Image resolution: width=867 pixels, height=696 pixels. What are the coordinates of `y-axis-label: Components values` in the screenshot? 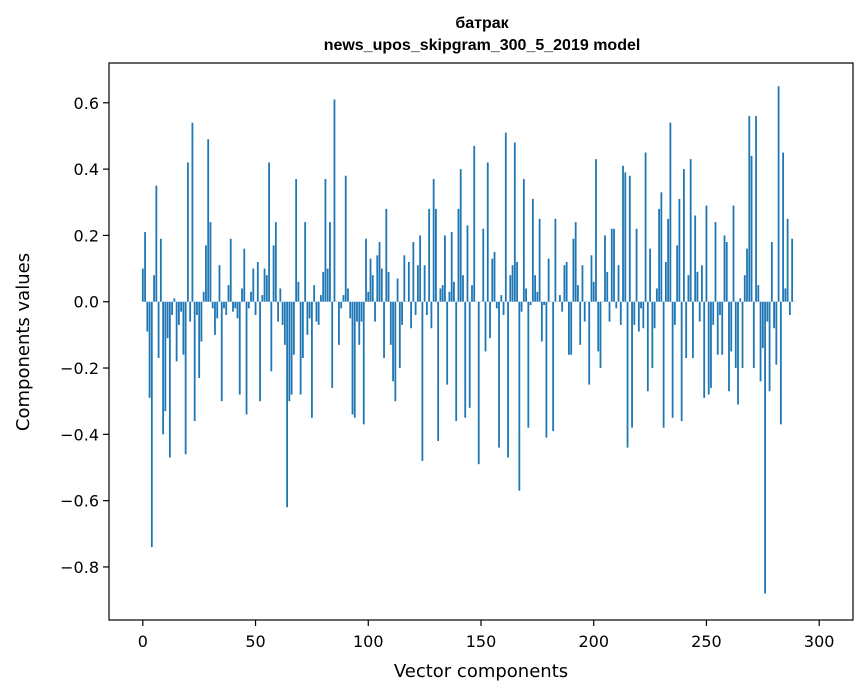 It's located at (23, 342).